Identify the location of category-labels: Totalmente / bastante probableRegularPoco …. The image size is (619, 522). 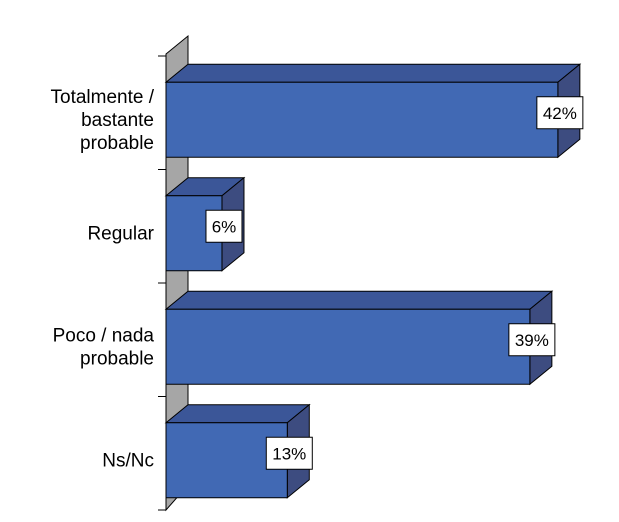
(103, 279).